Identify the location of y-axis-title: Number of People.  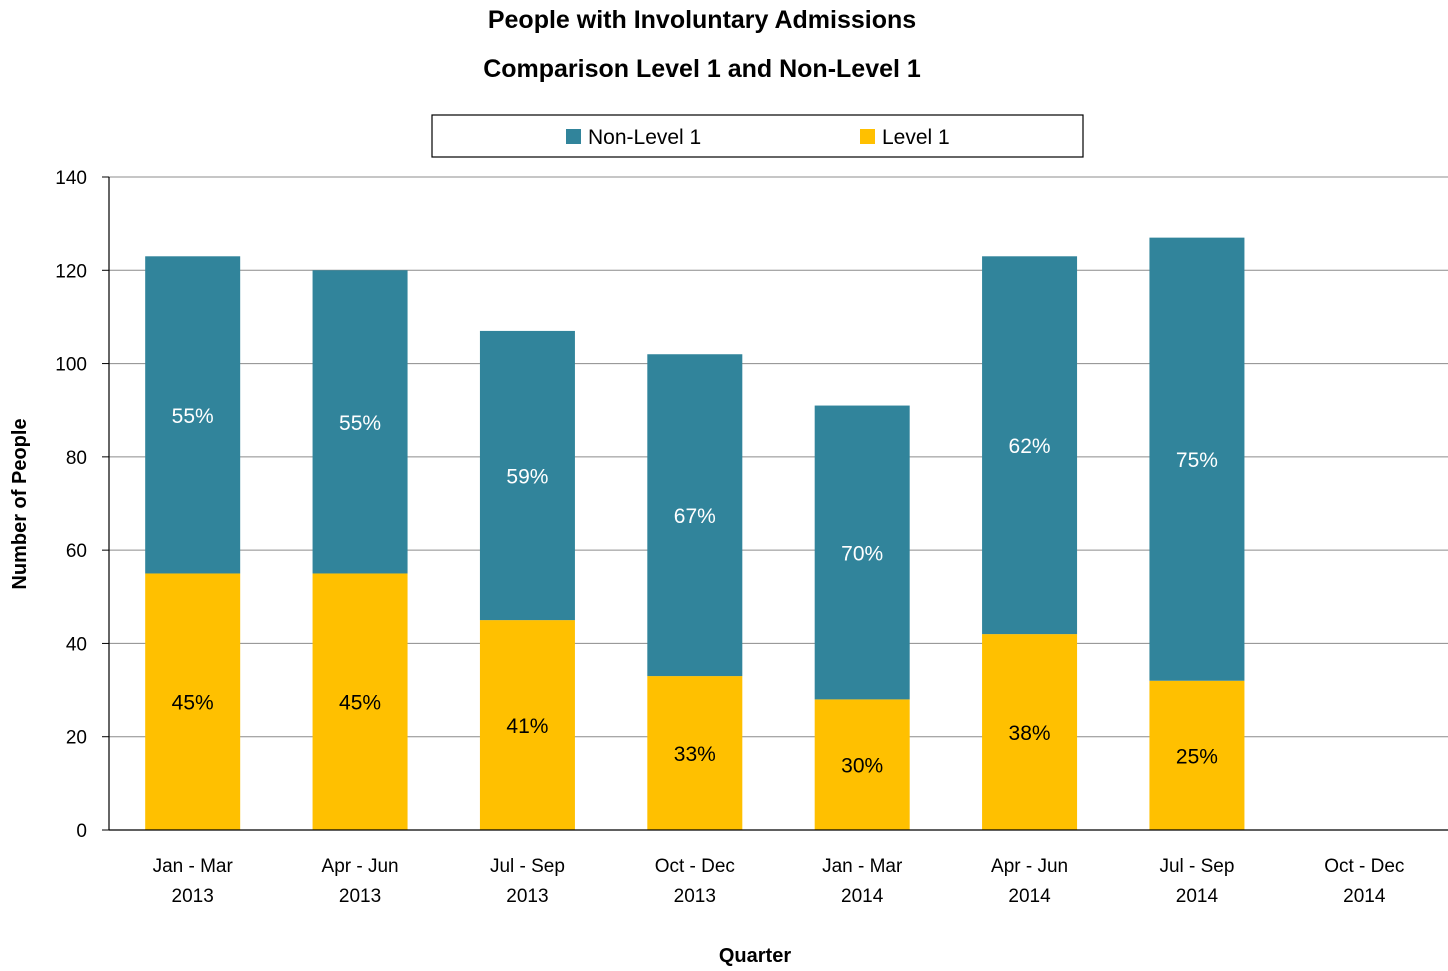
(20, 503).